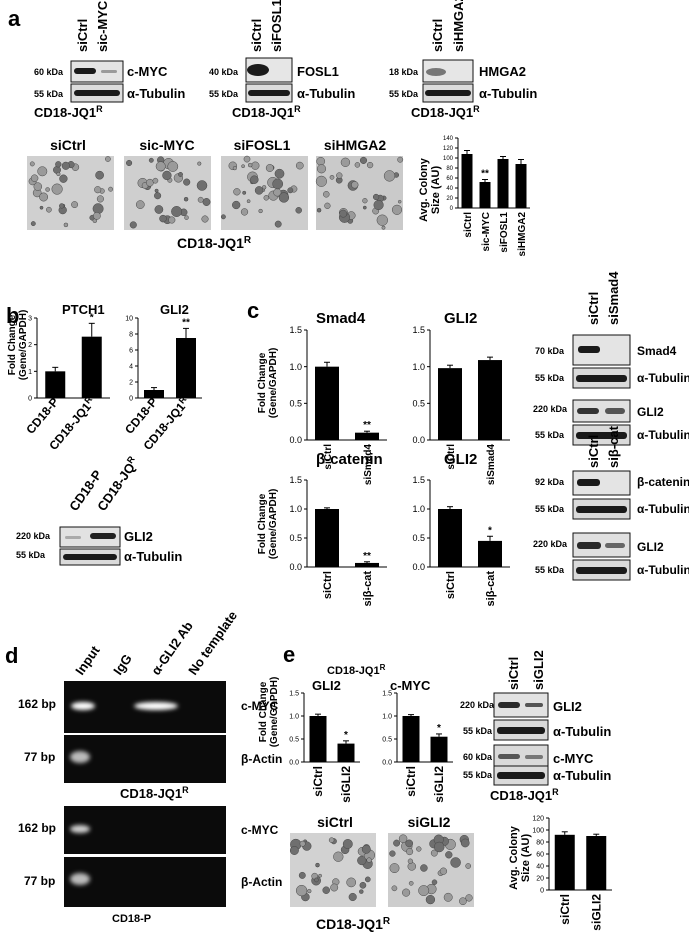 This screenshot has height=945, width=689. I want to click on category-label: siFOSL1, so click(504, 232).